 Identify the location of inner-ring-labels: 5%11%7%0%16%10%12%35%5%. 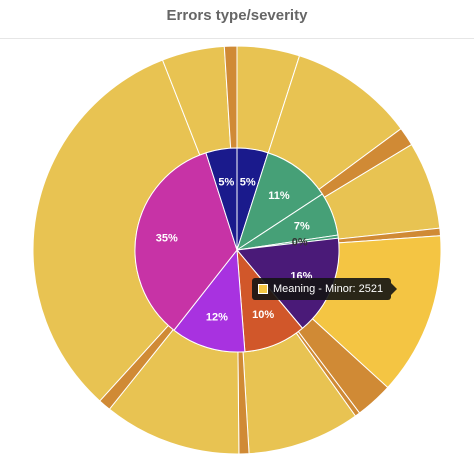
(234, 249).